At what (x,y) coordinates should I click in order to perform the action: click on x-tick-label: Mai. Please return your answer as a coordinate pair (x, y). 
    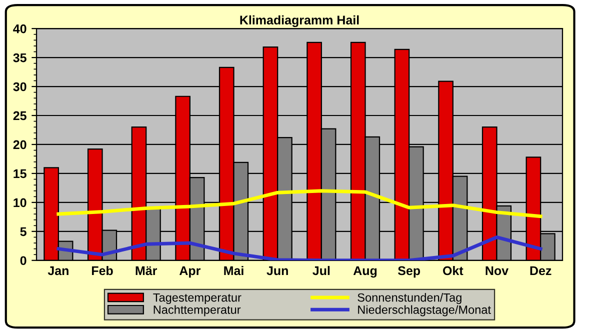
    Looking at the image, I should click on (234, 271).